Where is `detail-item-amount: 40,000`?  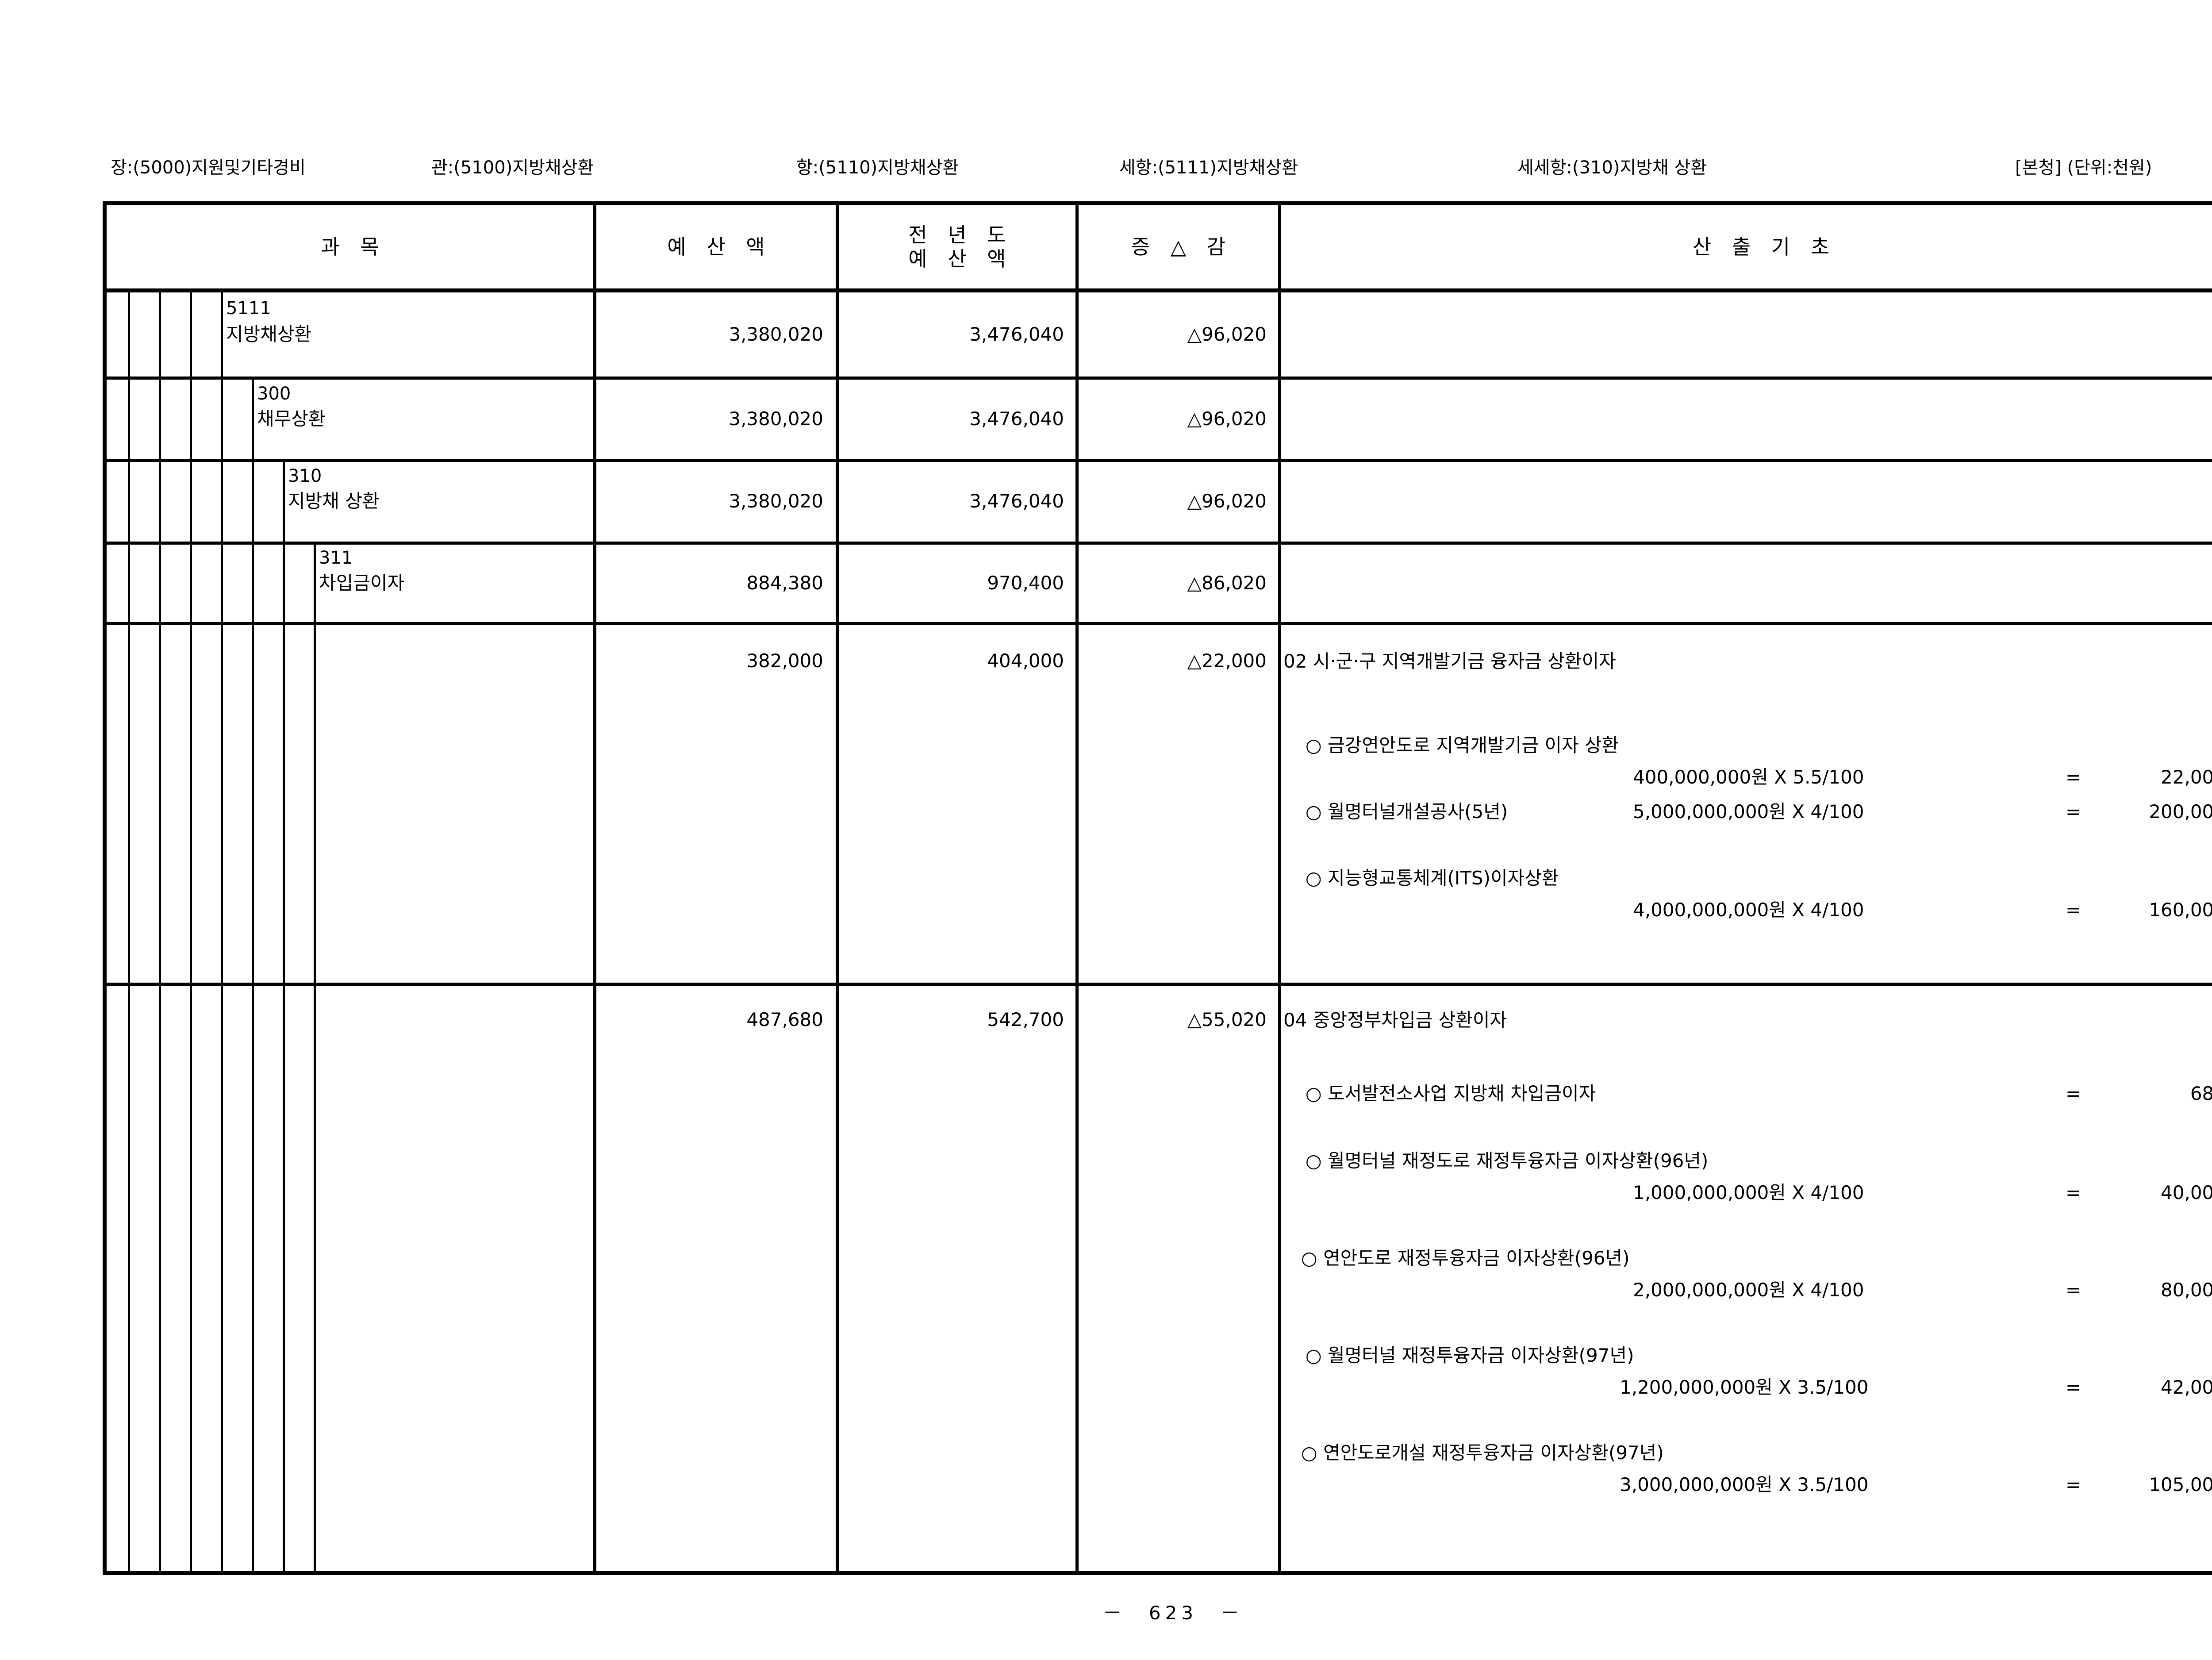 detail-item-amount: 40,000 is located at coordinates (2186, 1192).